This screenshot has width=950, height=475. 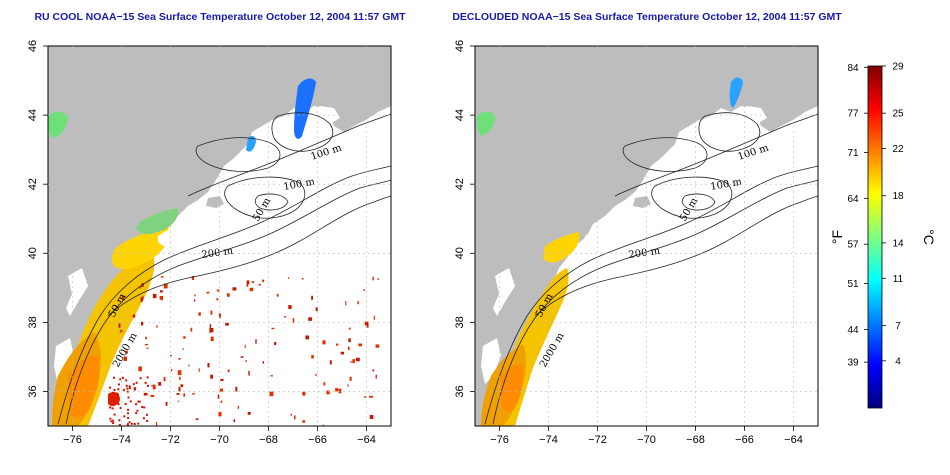 I want to click on fahrenheit-tick-label: 71, so click(x=853, y=153).